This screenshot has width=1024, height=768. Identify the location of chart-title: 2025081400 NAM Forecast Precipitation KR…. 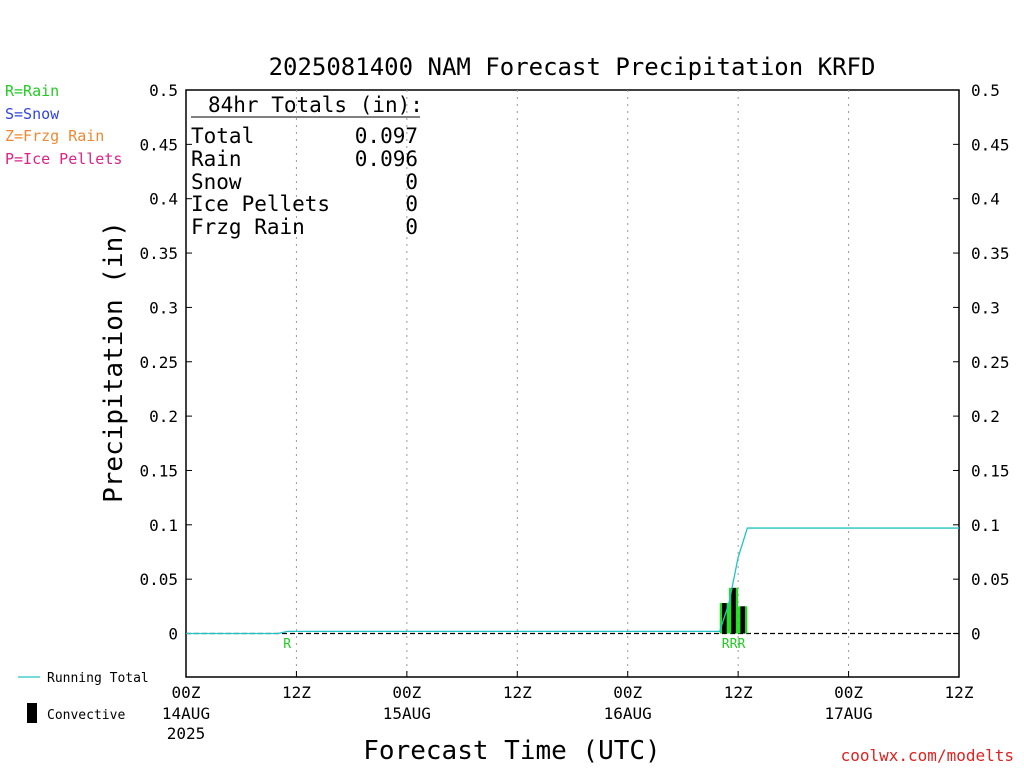
(572, 67).